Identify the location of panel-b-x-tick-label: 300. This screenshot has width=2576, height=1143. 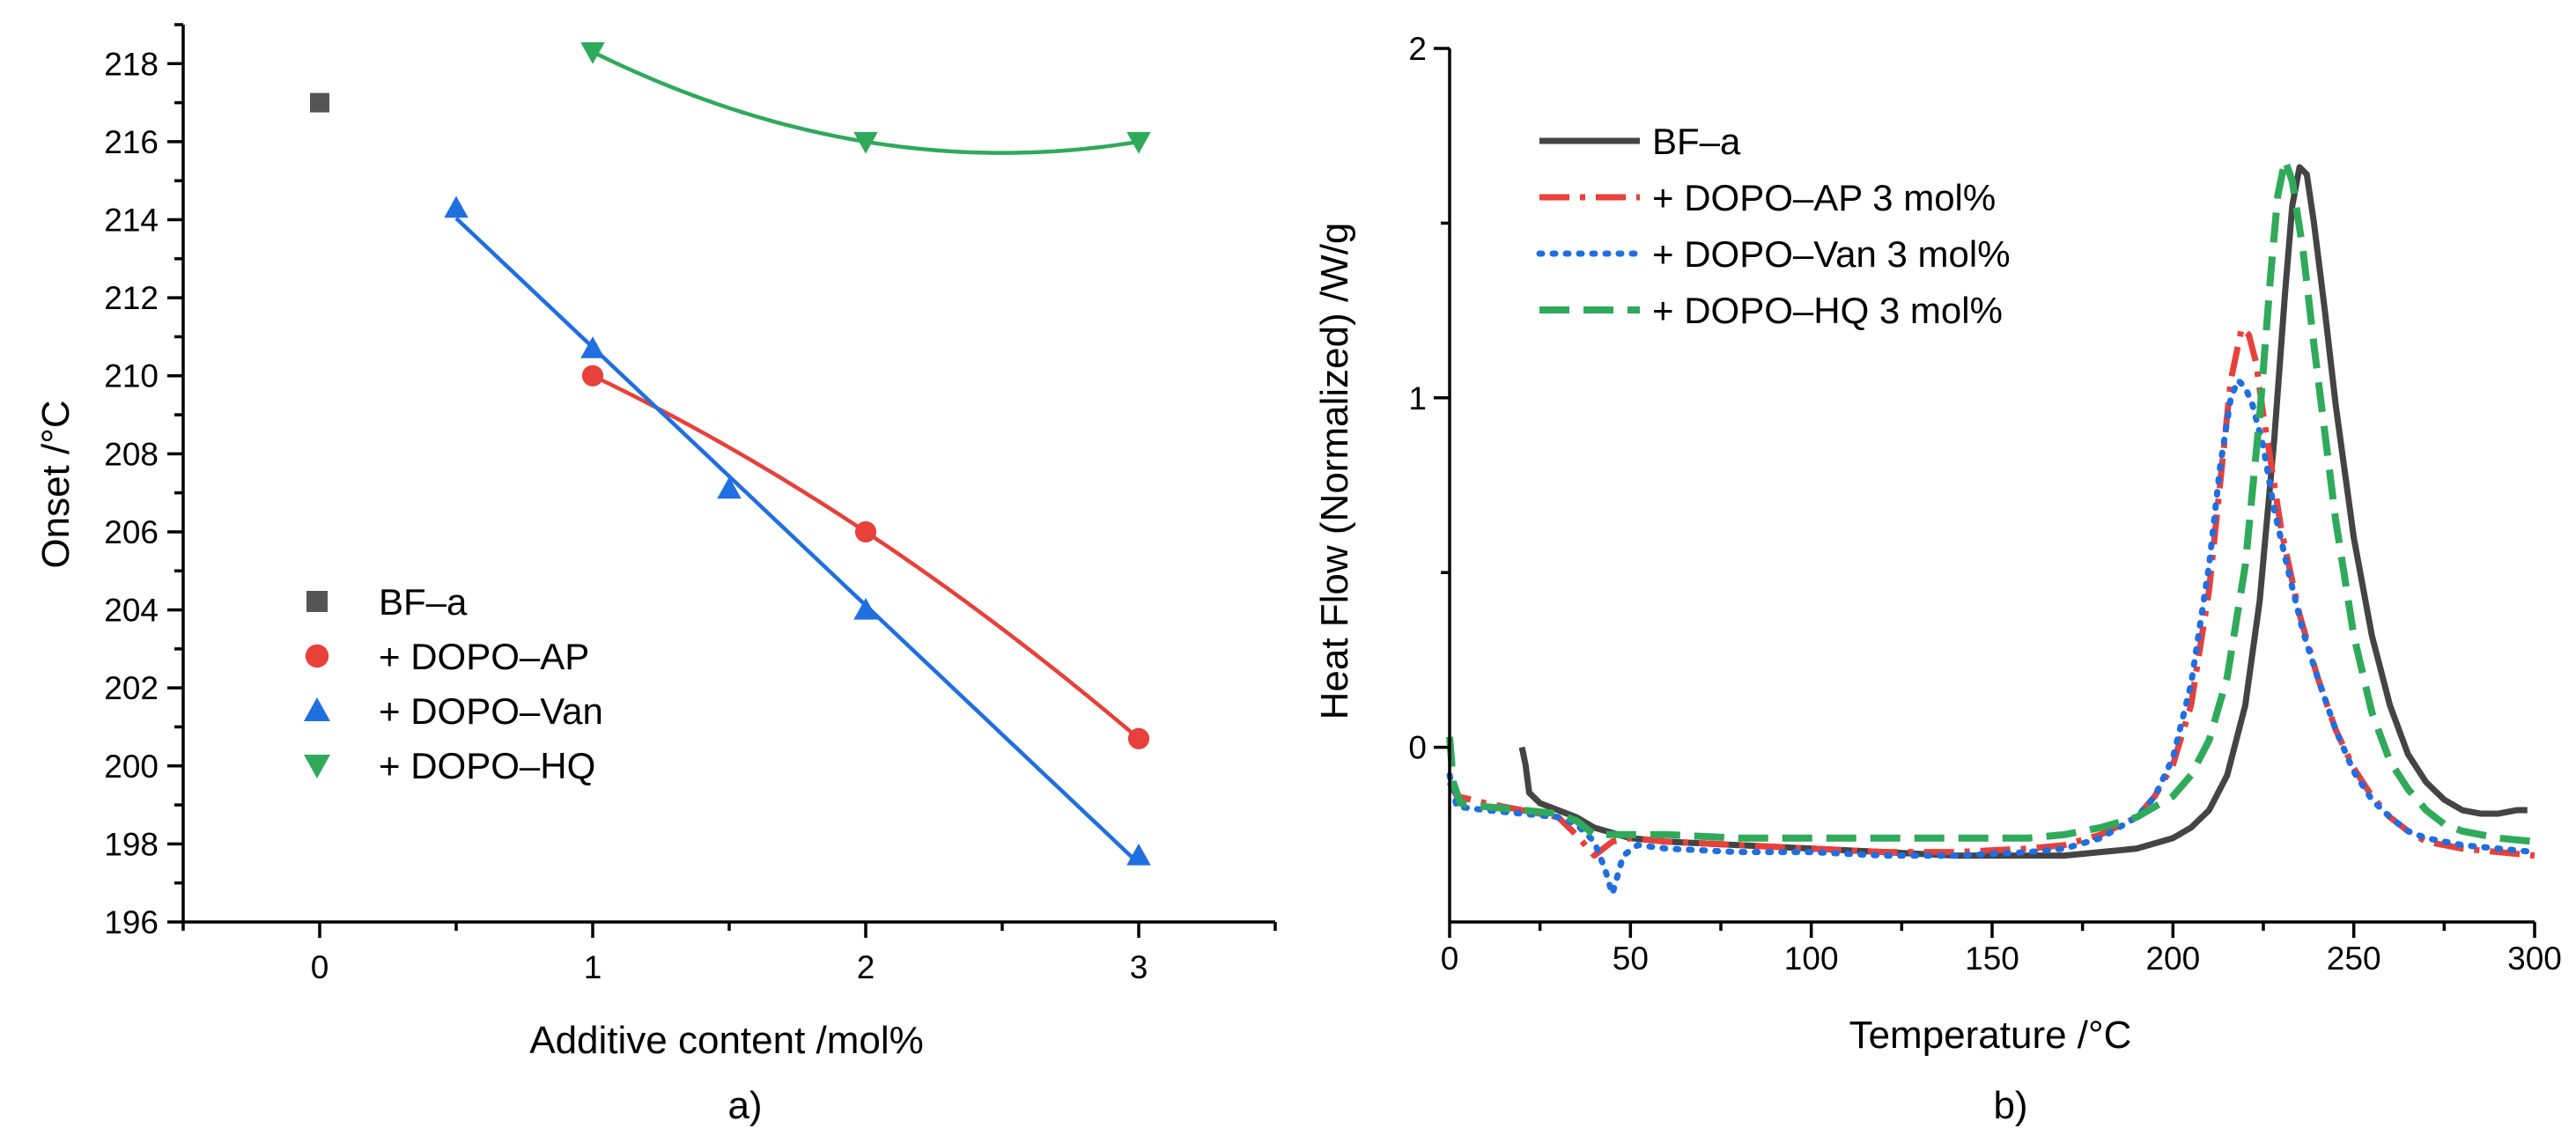
(2534, 959).